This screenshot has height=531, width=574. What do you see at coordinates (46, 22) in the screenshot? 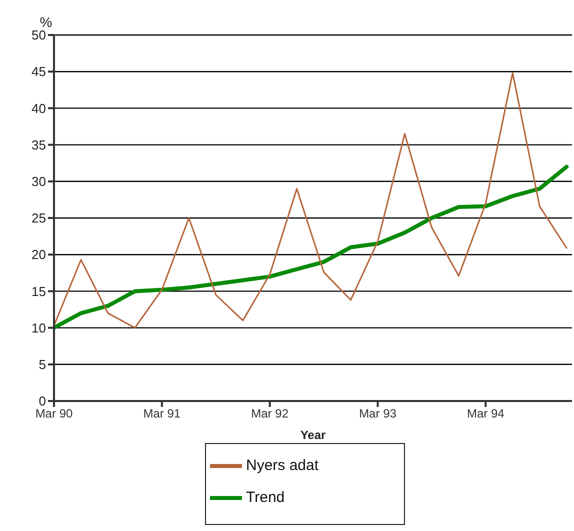
I see `y-axis-title: %` at bounding box center [46, 22].